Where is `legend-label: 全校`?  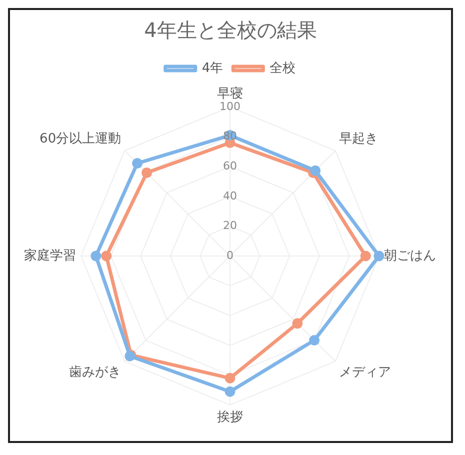 legend-label: 全校 is located at coordinates (283, 68).